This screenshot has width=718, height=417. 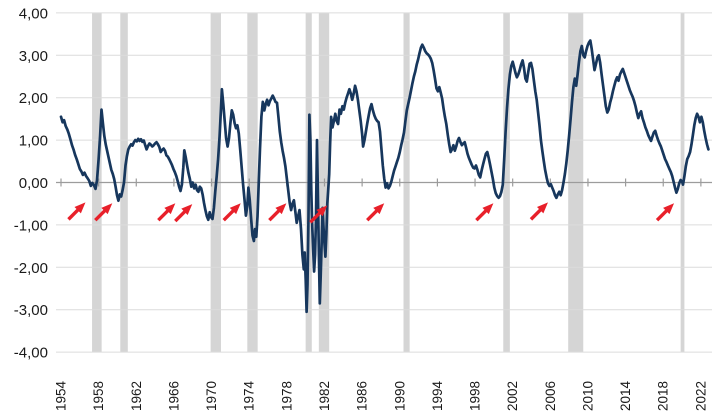 What do you see at coordinates (33, 183) in the screenshot?
I see `y-axis-tick-label: 0,00` at bounding box center [33, 183].